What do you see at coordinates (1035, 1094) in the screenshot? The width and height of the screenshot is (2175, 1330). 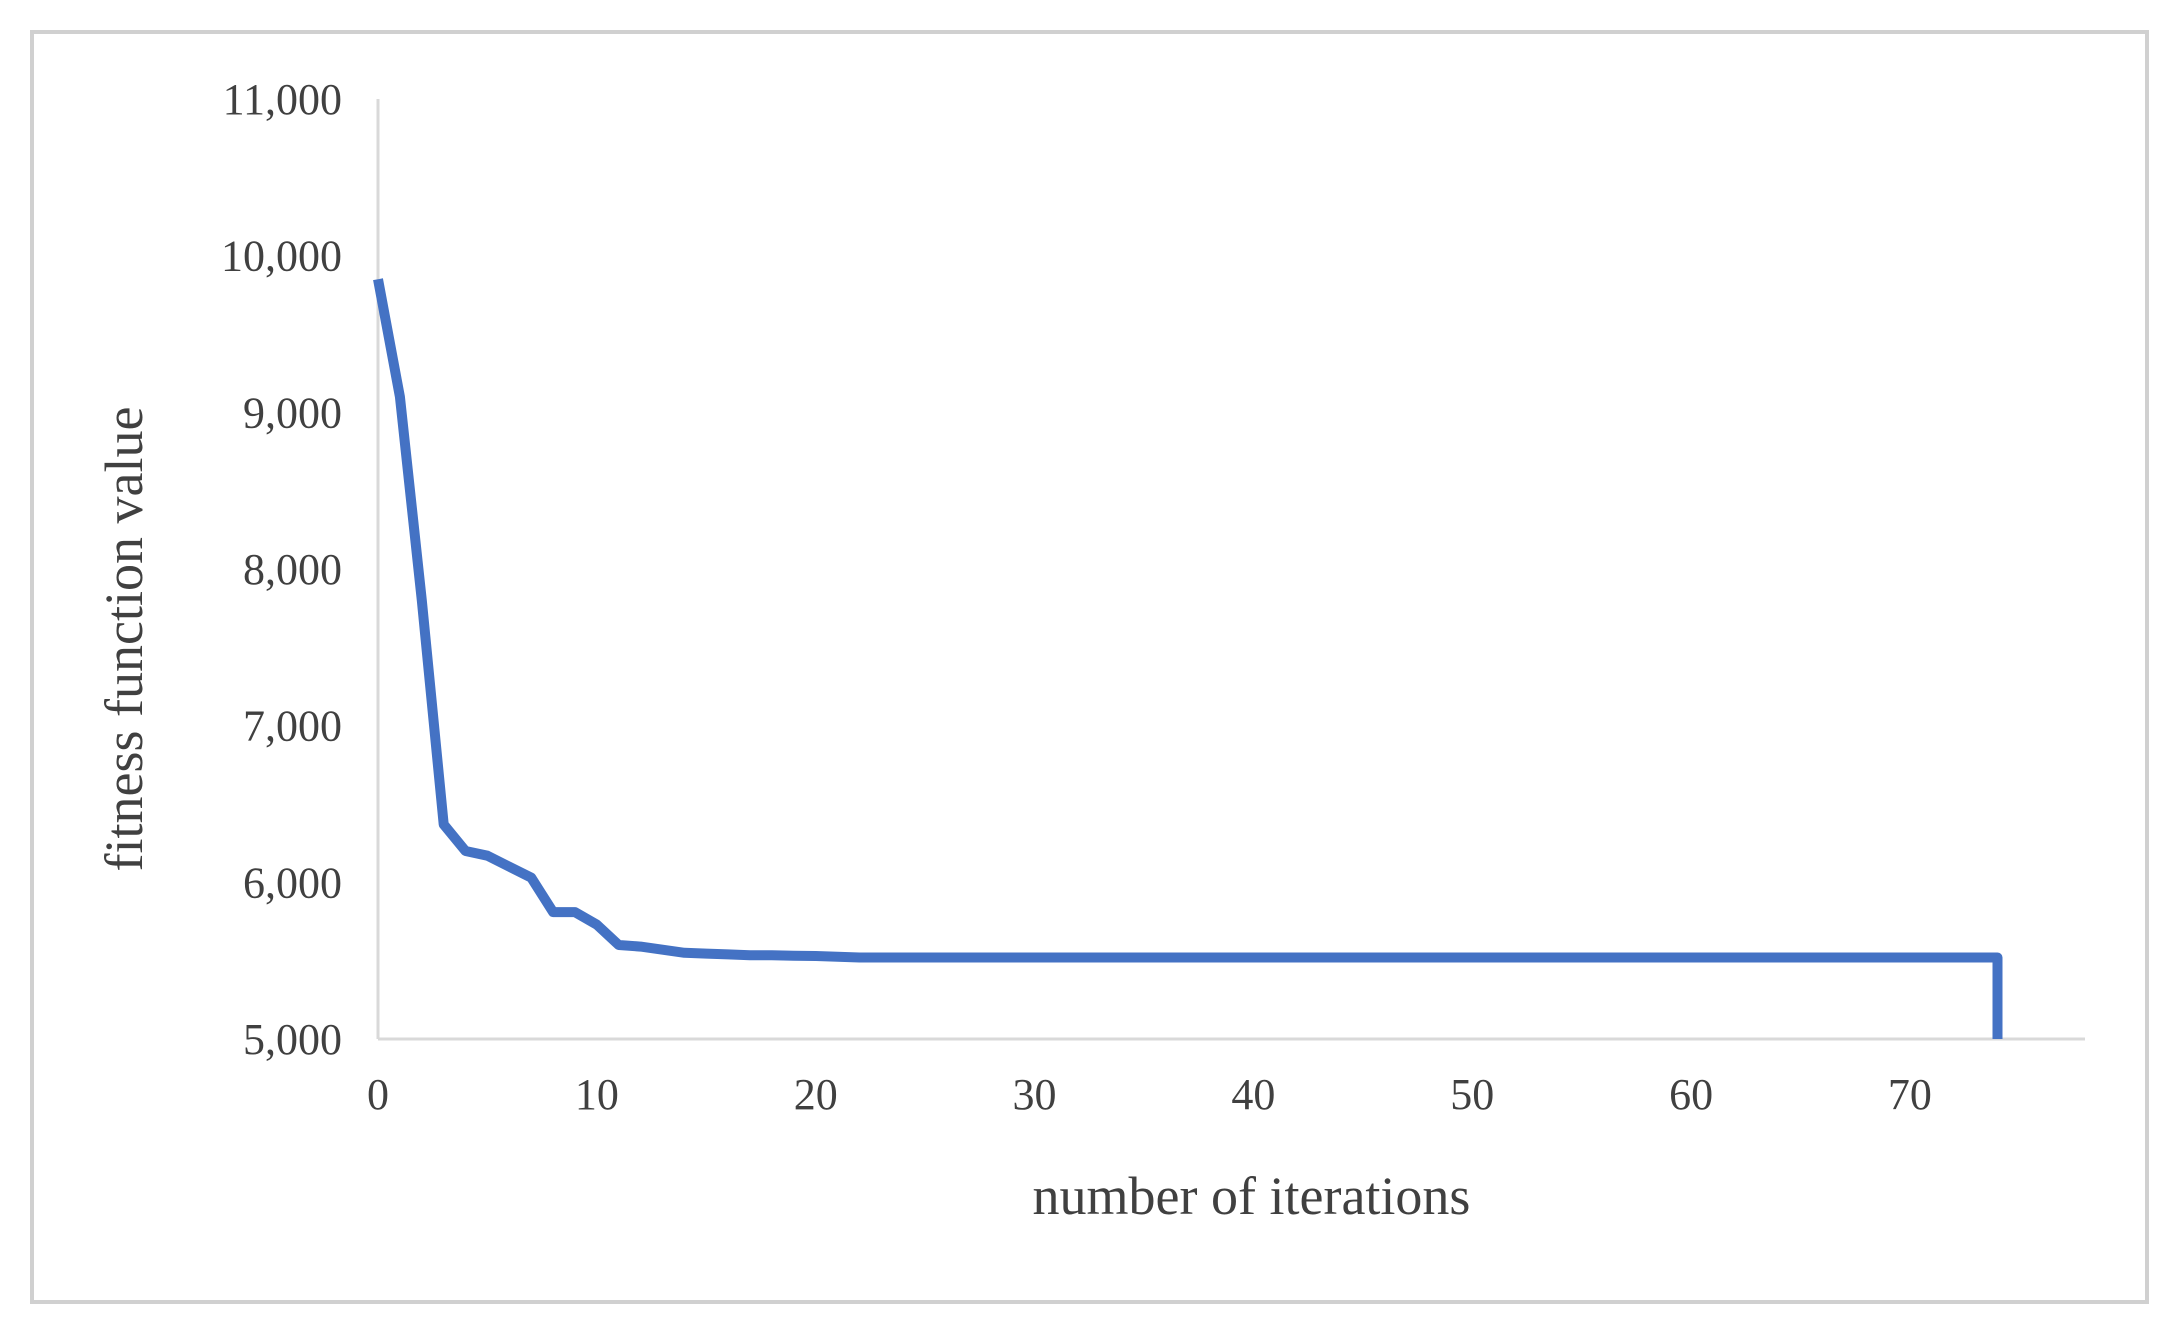 I see `x-tick-label: 30` at bounding box center [1035, 1094].